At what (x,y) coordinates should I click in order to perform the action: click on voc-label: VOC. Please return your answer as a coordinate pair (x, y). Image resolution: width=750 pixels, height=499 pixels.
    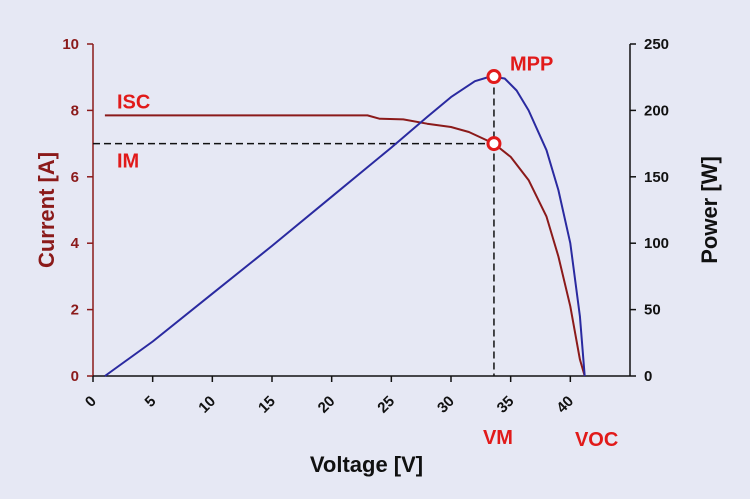
    Looking at the image, I should click on (596, 440).